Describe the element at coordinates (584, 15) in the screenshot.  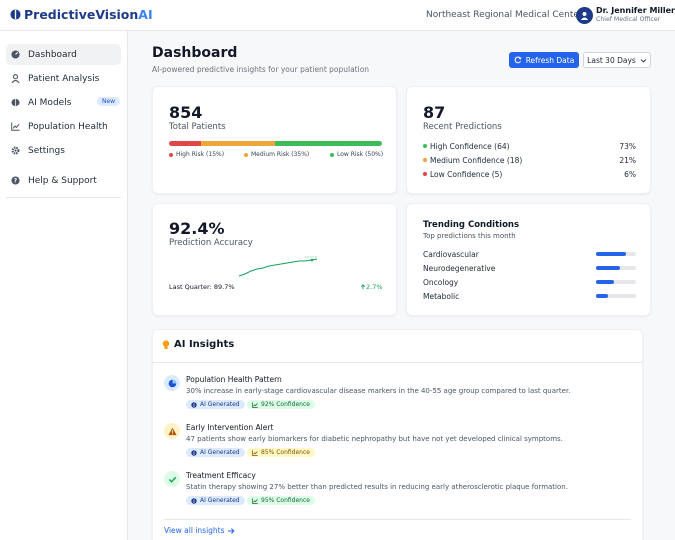
I see `avatar` at that location.